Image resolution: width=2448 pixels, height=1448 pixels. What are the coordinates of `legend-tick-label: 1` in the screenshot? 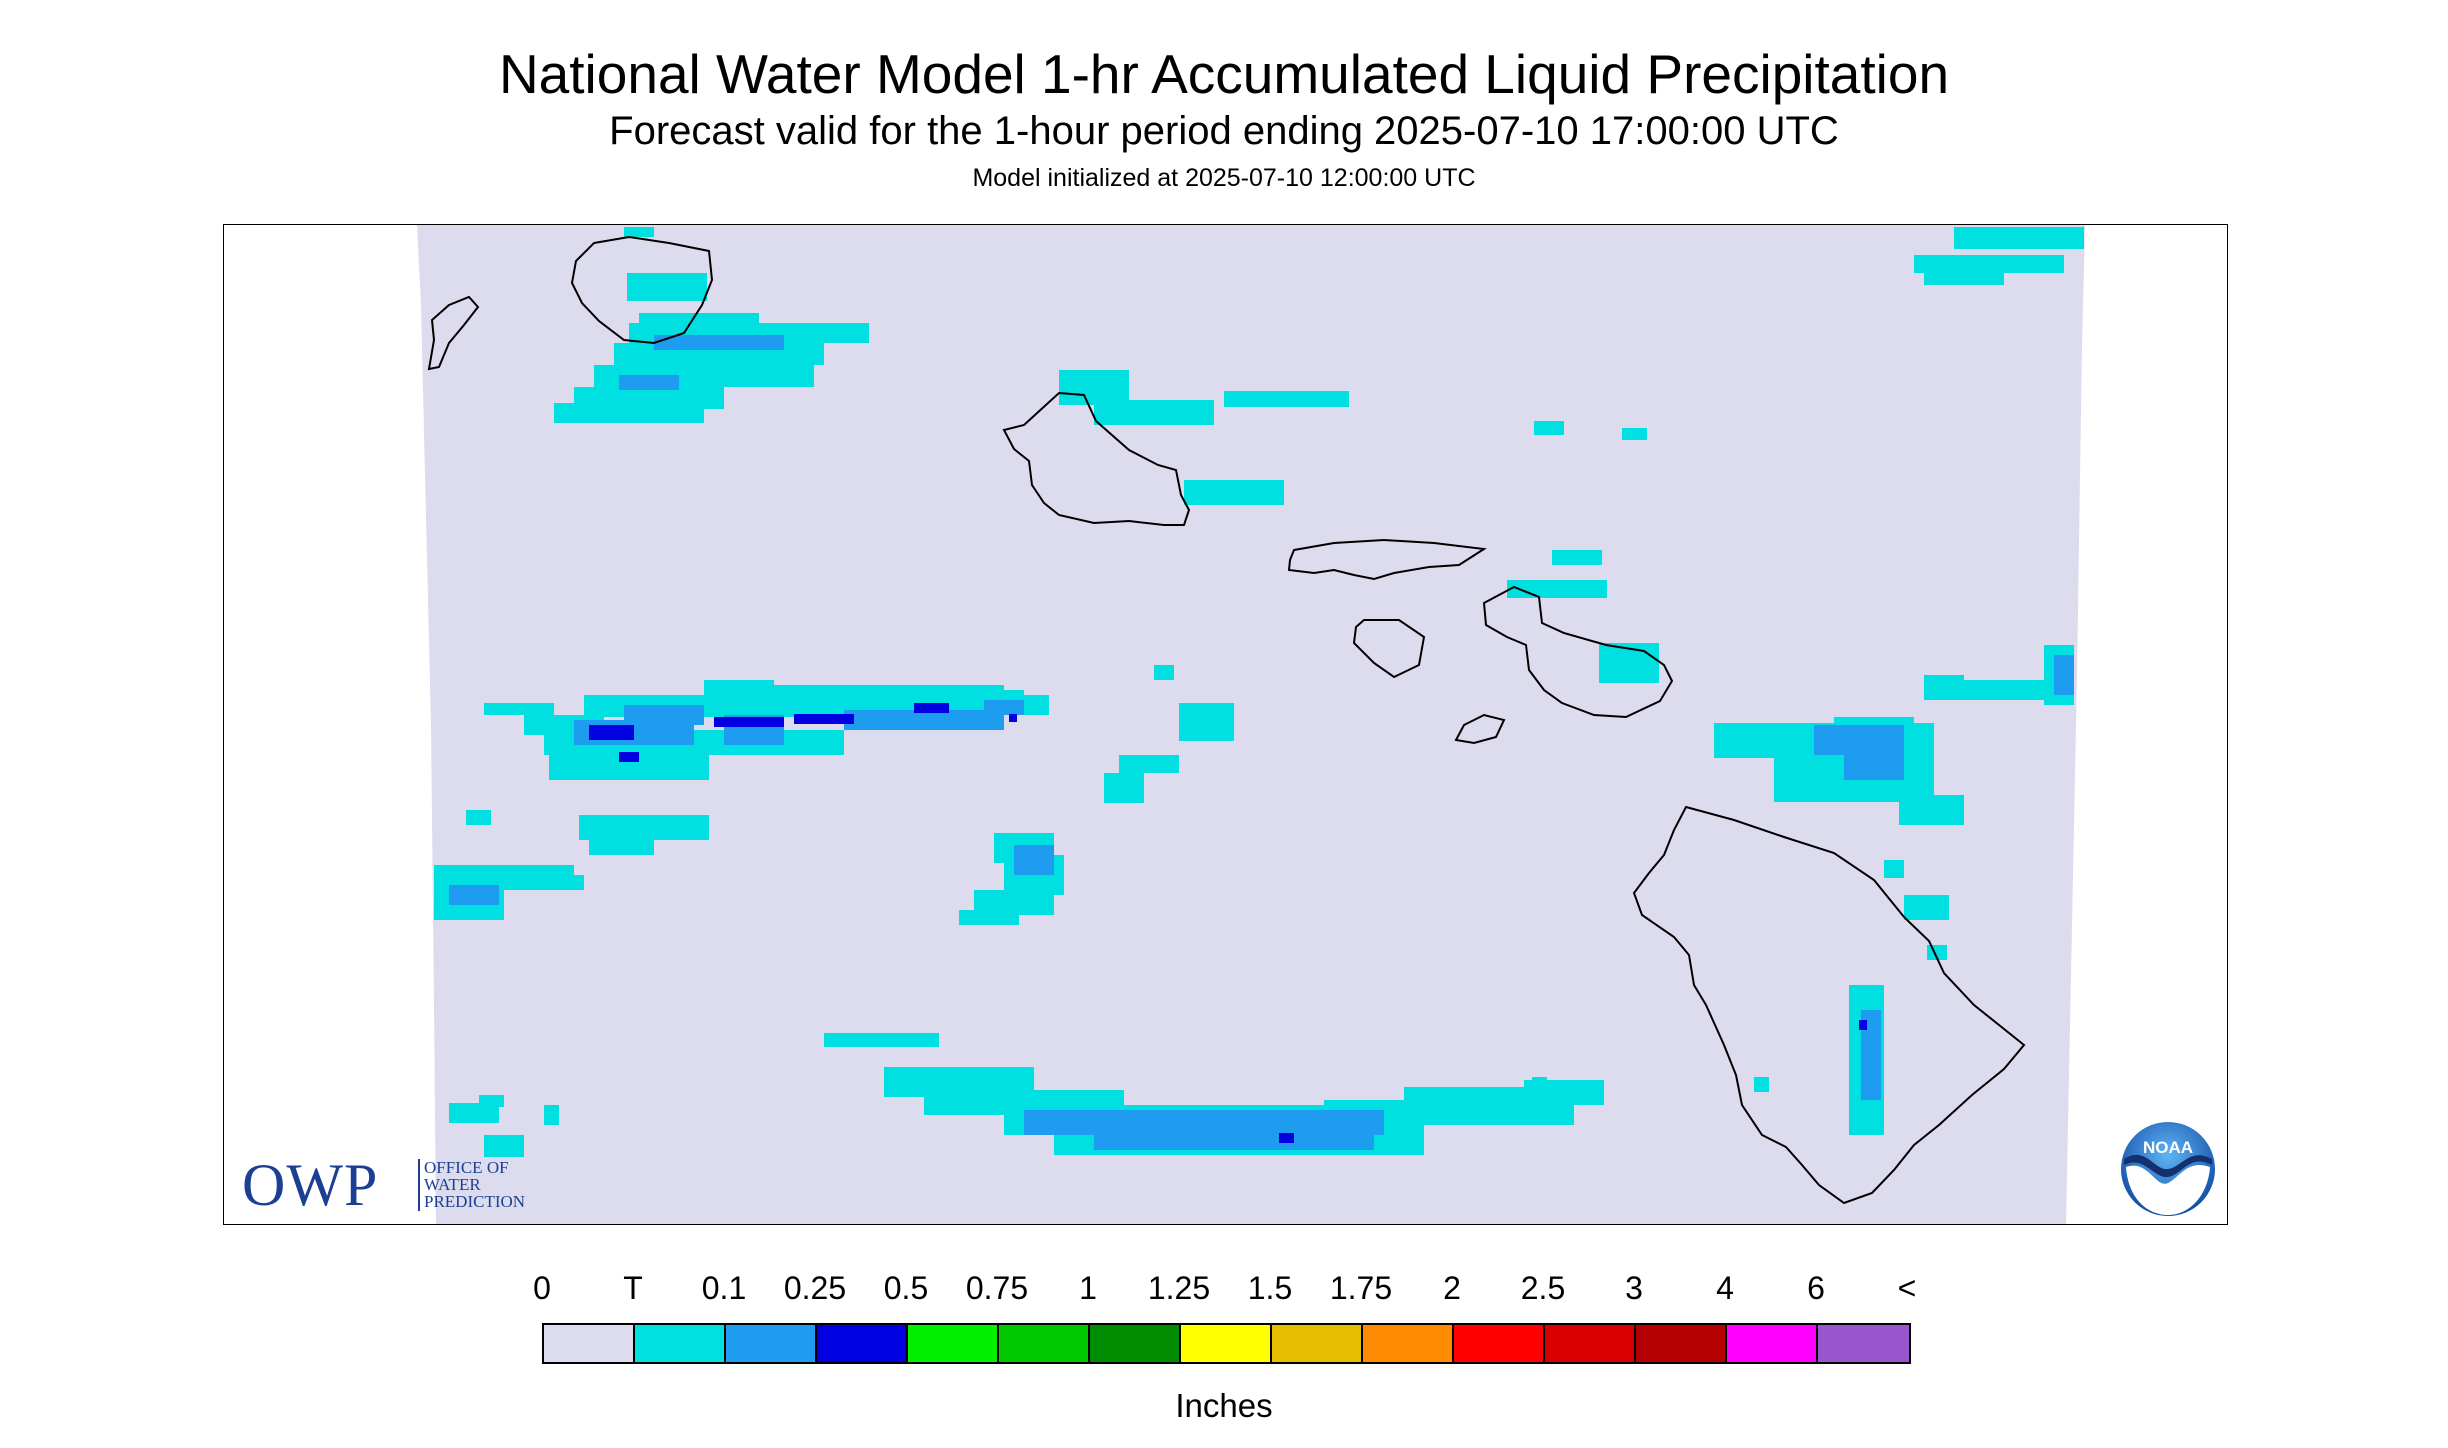 It's located at (1088, 1288).